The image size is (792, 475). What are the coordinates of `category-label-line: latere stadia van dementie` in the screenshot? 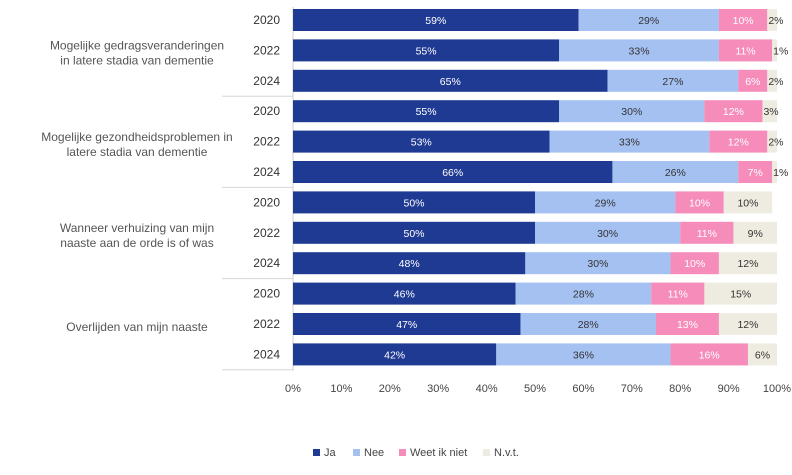 It's located at (137, 152).